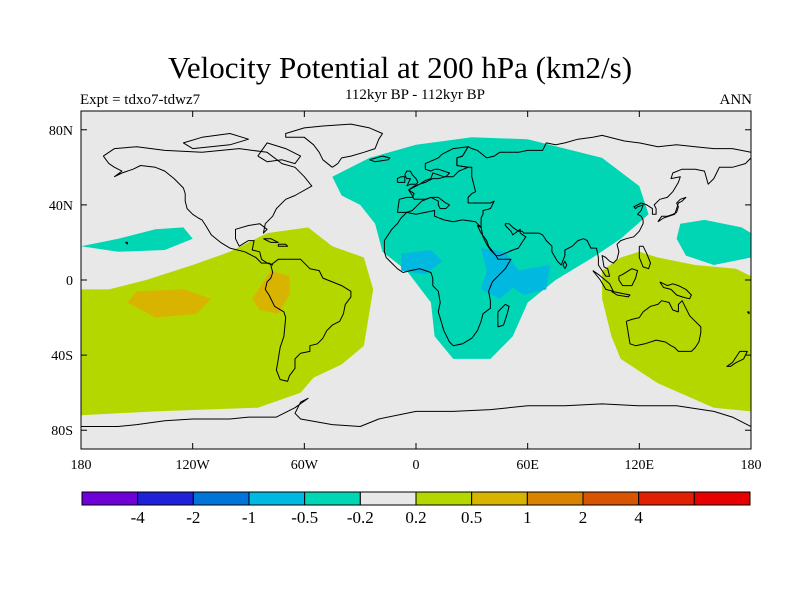  I want to click on x-tick-label-5: 120E, so click(640, 465).